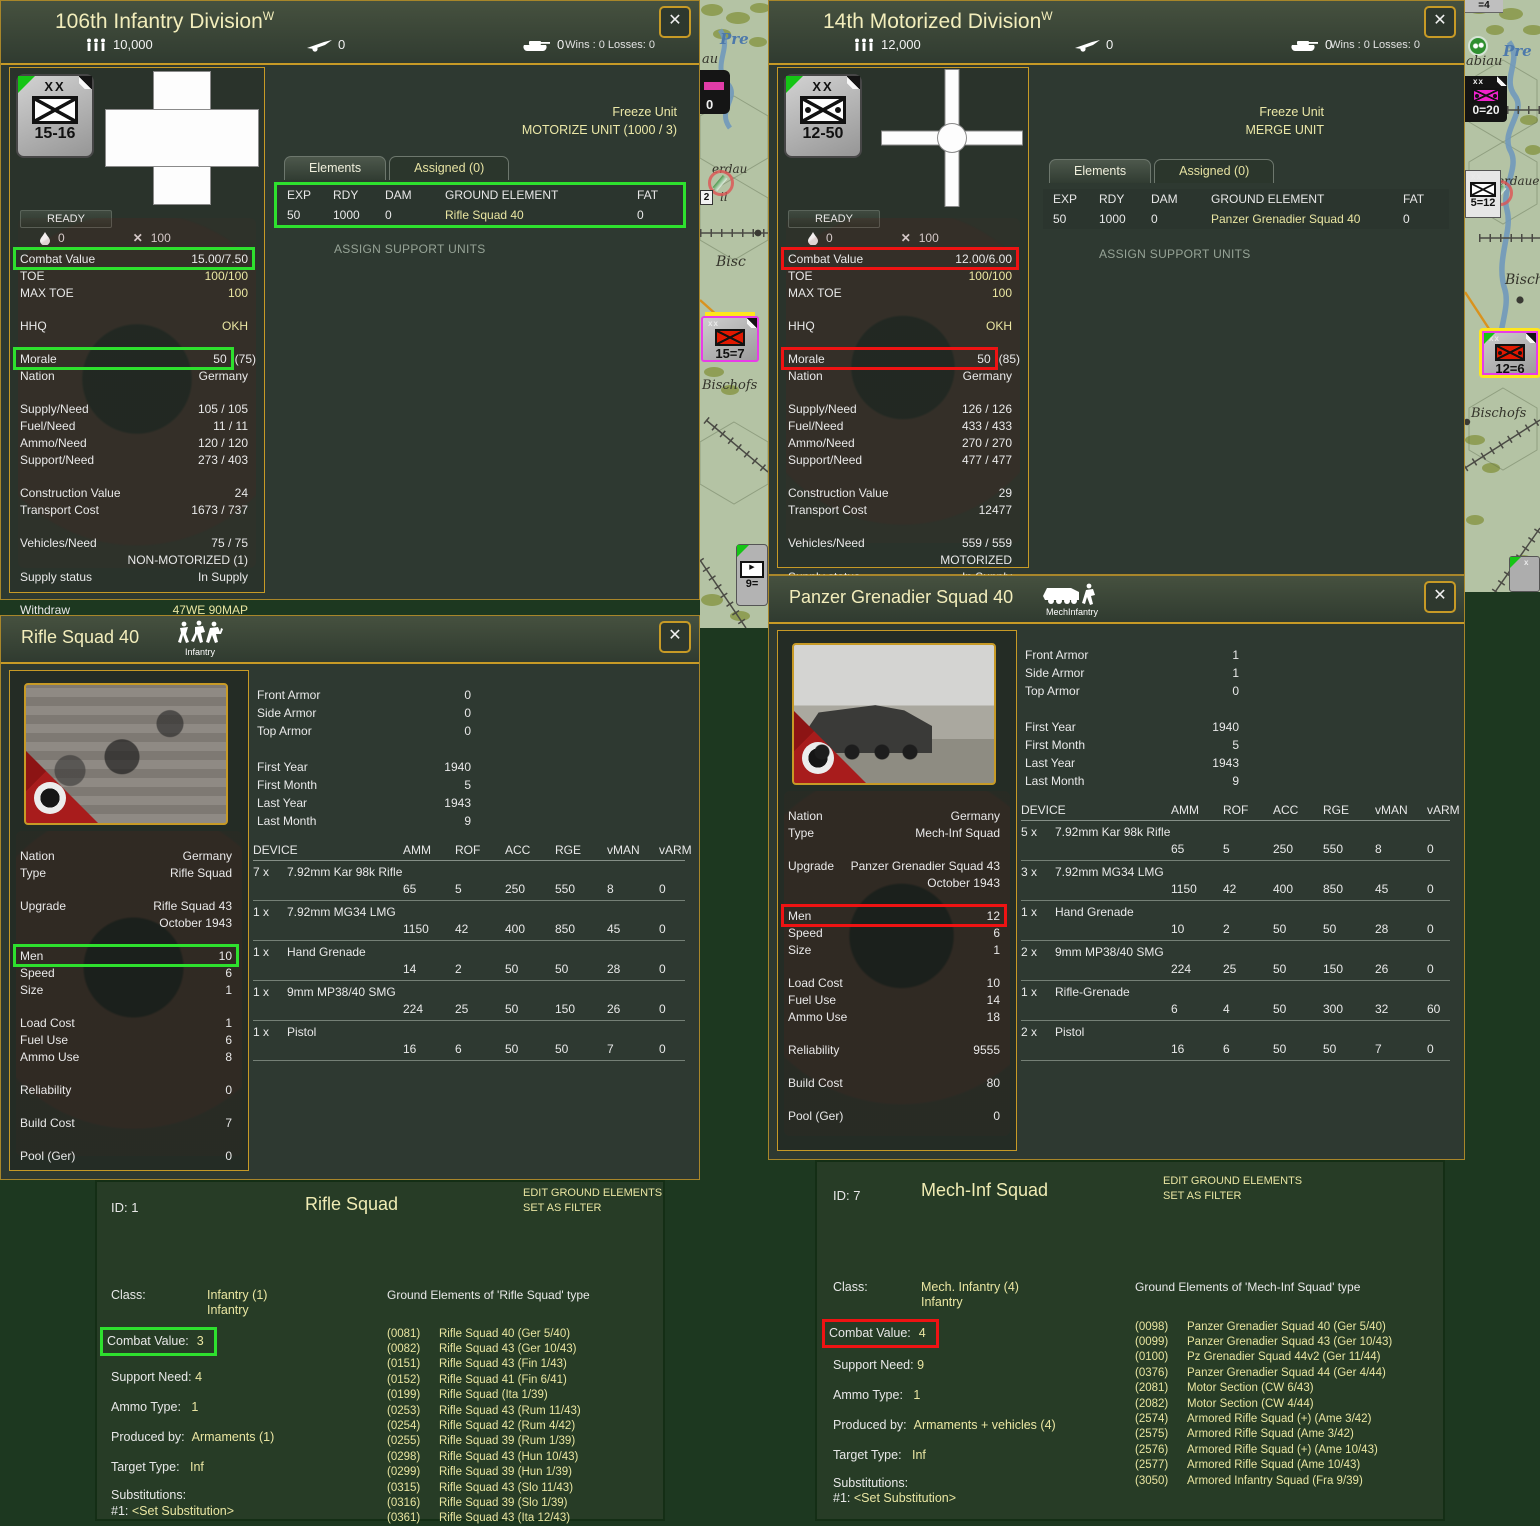  I want to click on ground-element-item: (0081) Rifle Squad 40 (Ger 5/40), so click(479, 1333).